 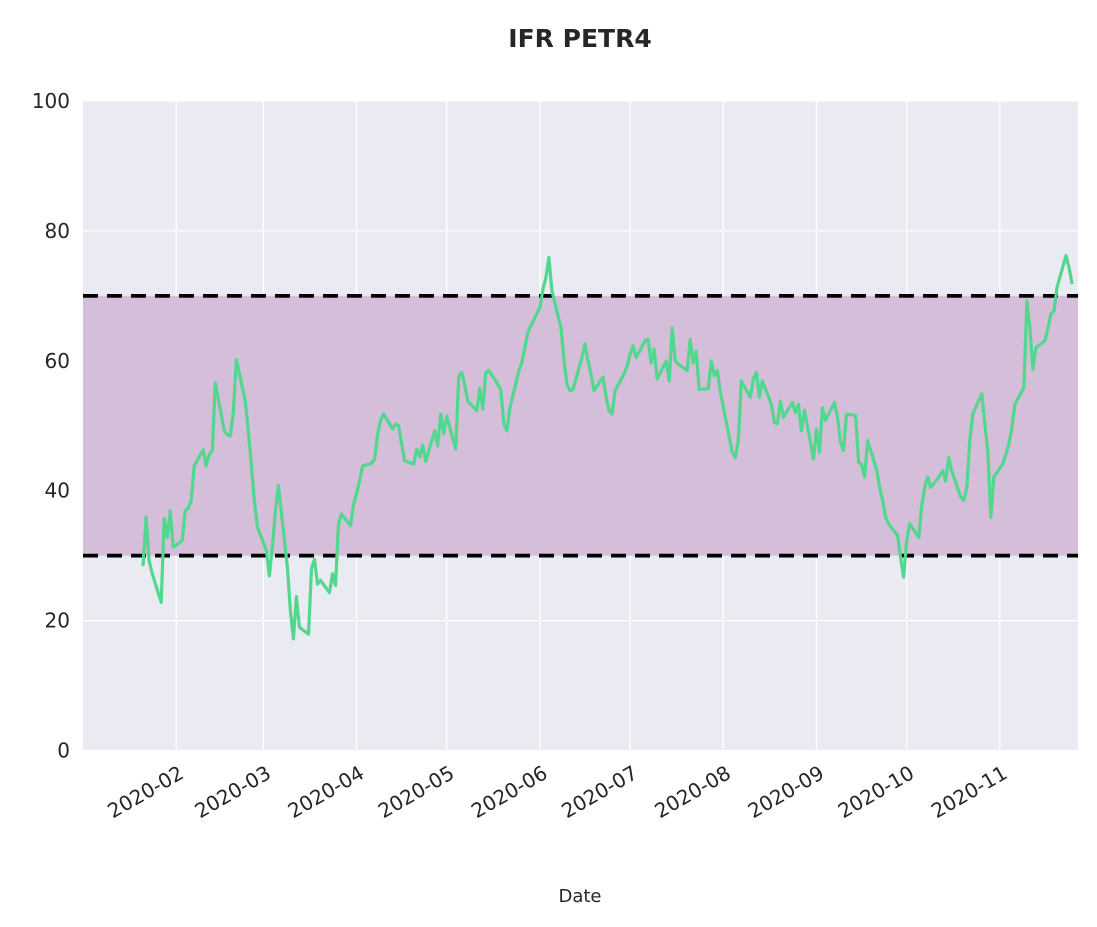 I want to click on y-axis-tick-label: 20, so click(x=57, y=621).